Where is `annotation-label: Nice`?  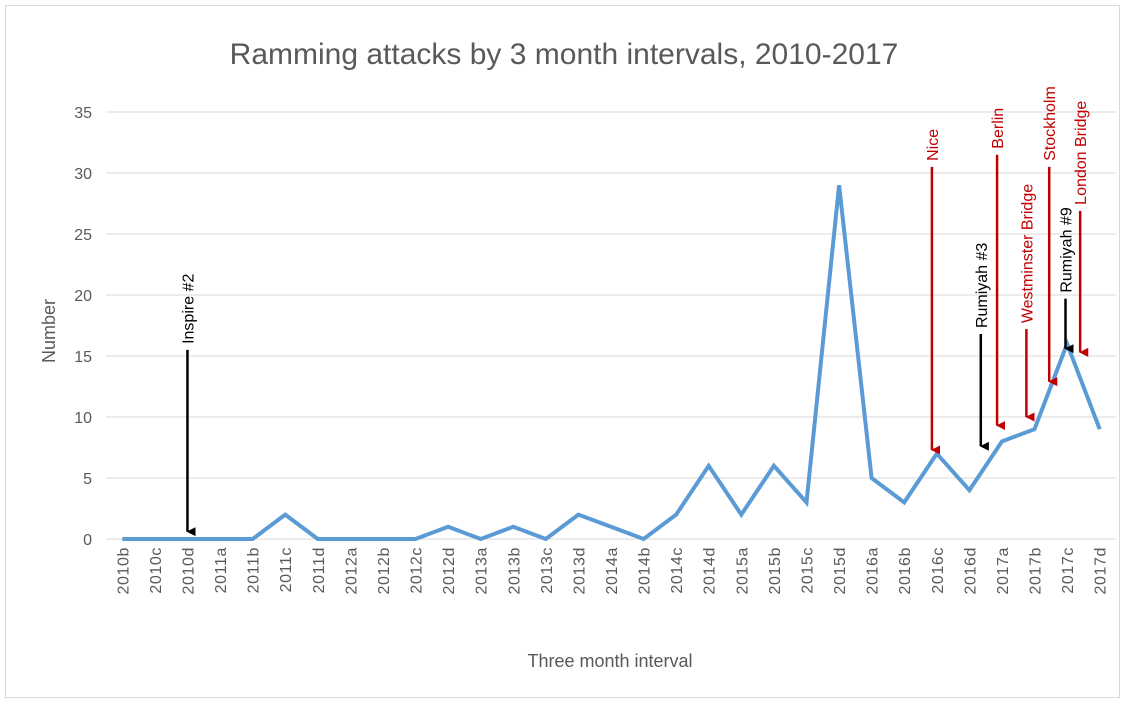
annotation-label: Nice is located at coordinates (933, 145).